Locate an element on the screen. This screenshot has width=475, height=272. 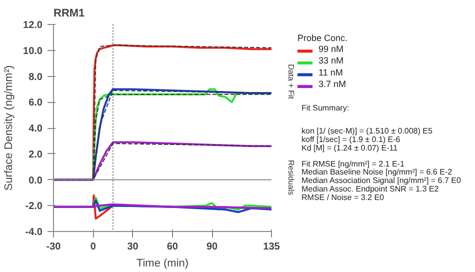
text: Median Baseline Noise [ng/mm²] = 6.6 E-2 is located at coordinates (377, 172).